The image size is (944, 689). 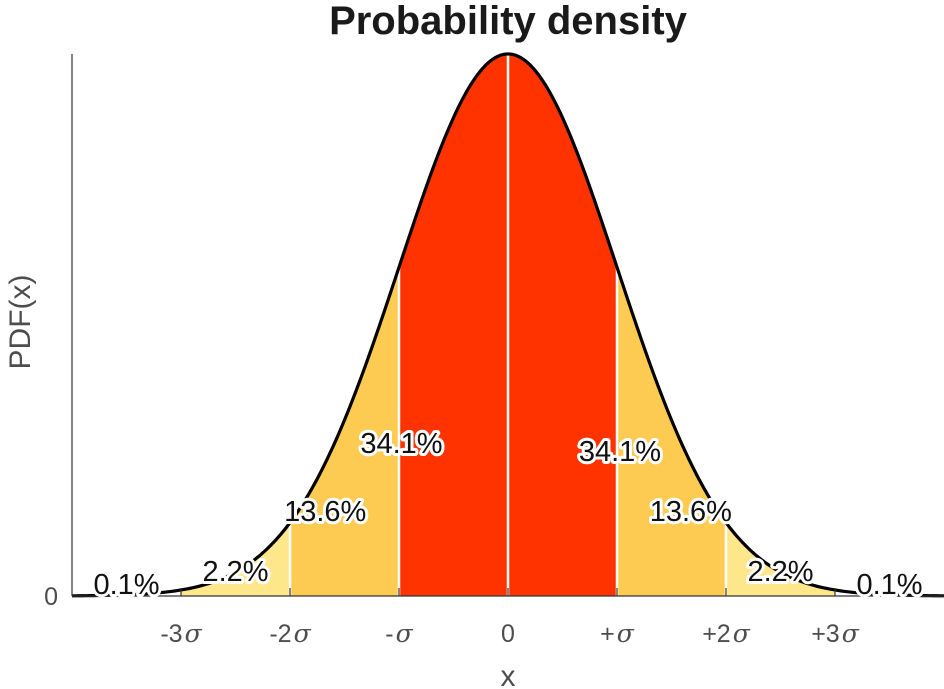 I want to click on x-tick-label-0: -3σ, so click(x=181, y=633).